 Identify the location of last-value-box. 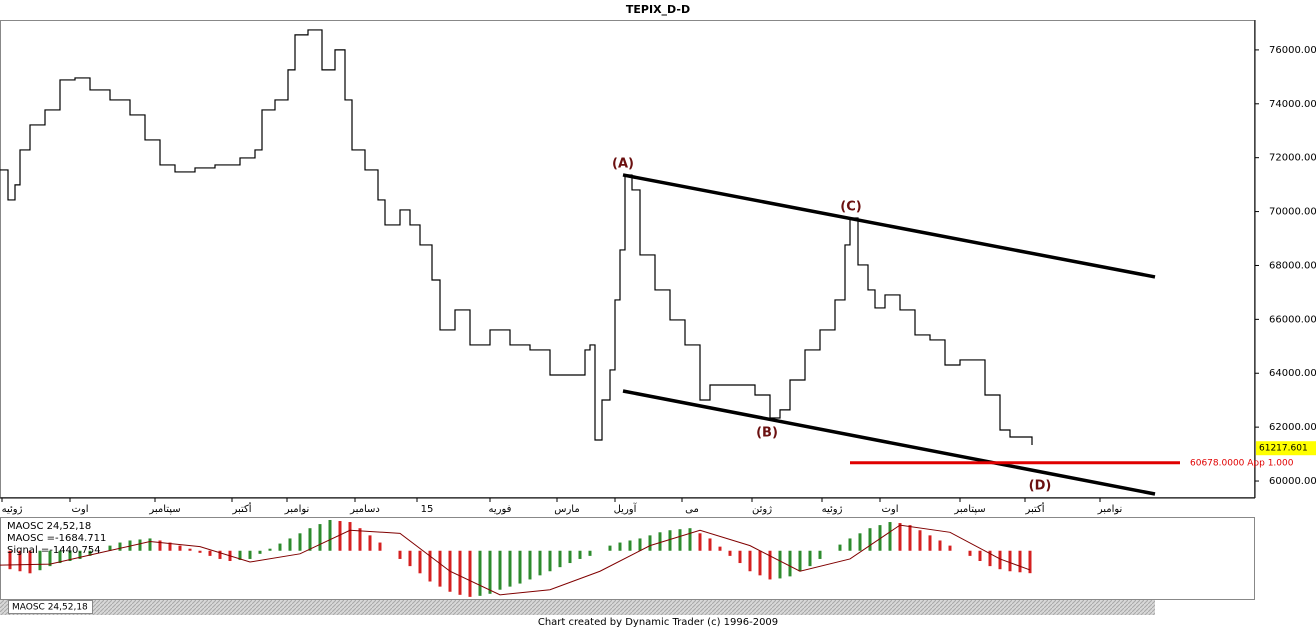
(1286, 448).